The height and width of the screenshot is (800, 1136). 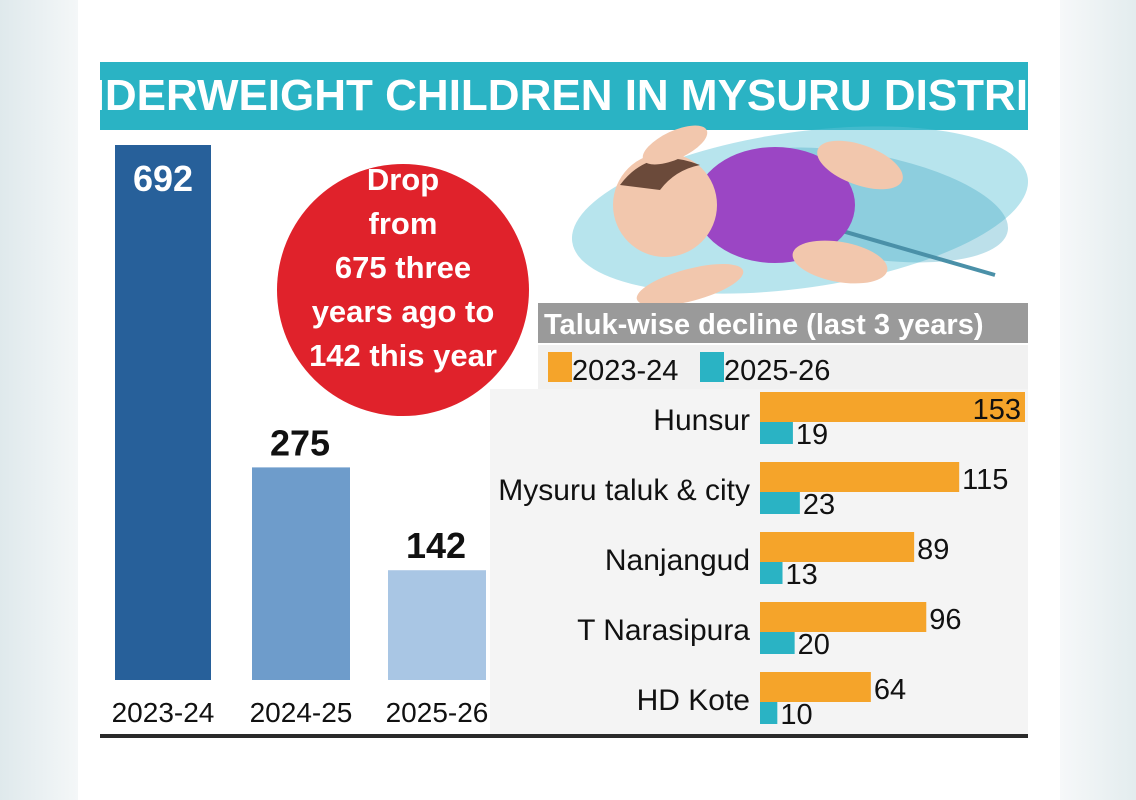 I want to click on legend-label: 2023-24, so click(x=625, y=371).